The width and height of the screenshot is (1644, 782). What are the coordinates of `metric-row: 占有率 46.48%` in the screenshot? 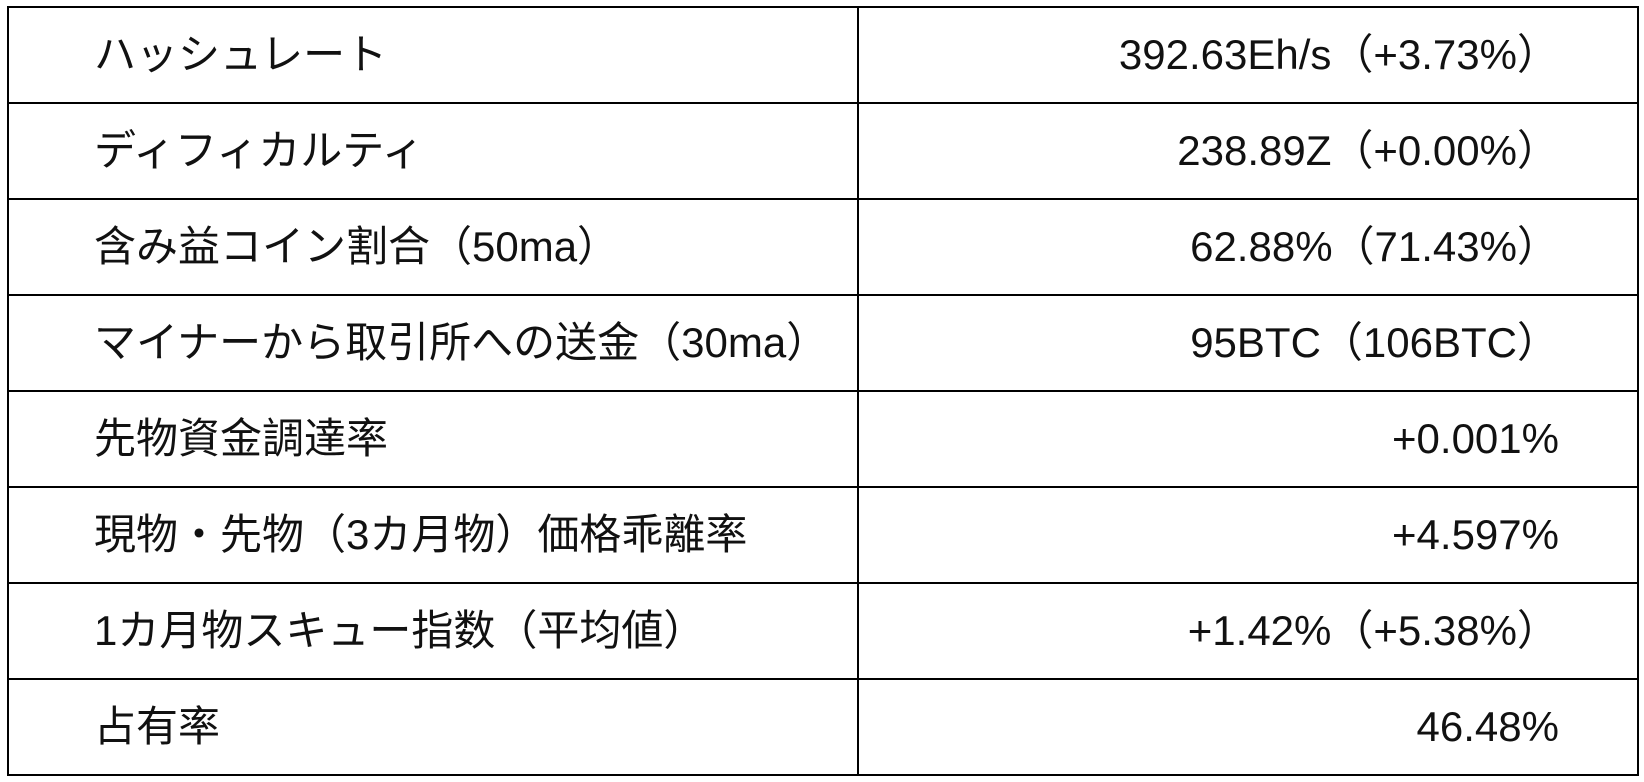 It's located at (823, 727).